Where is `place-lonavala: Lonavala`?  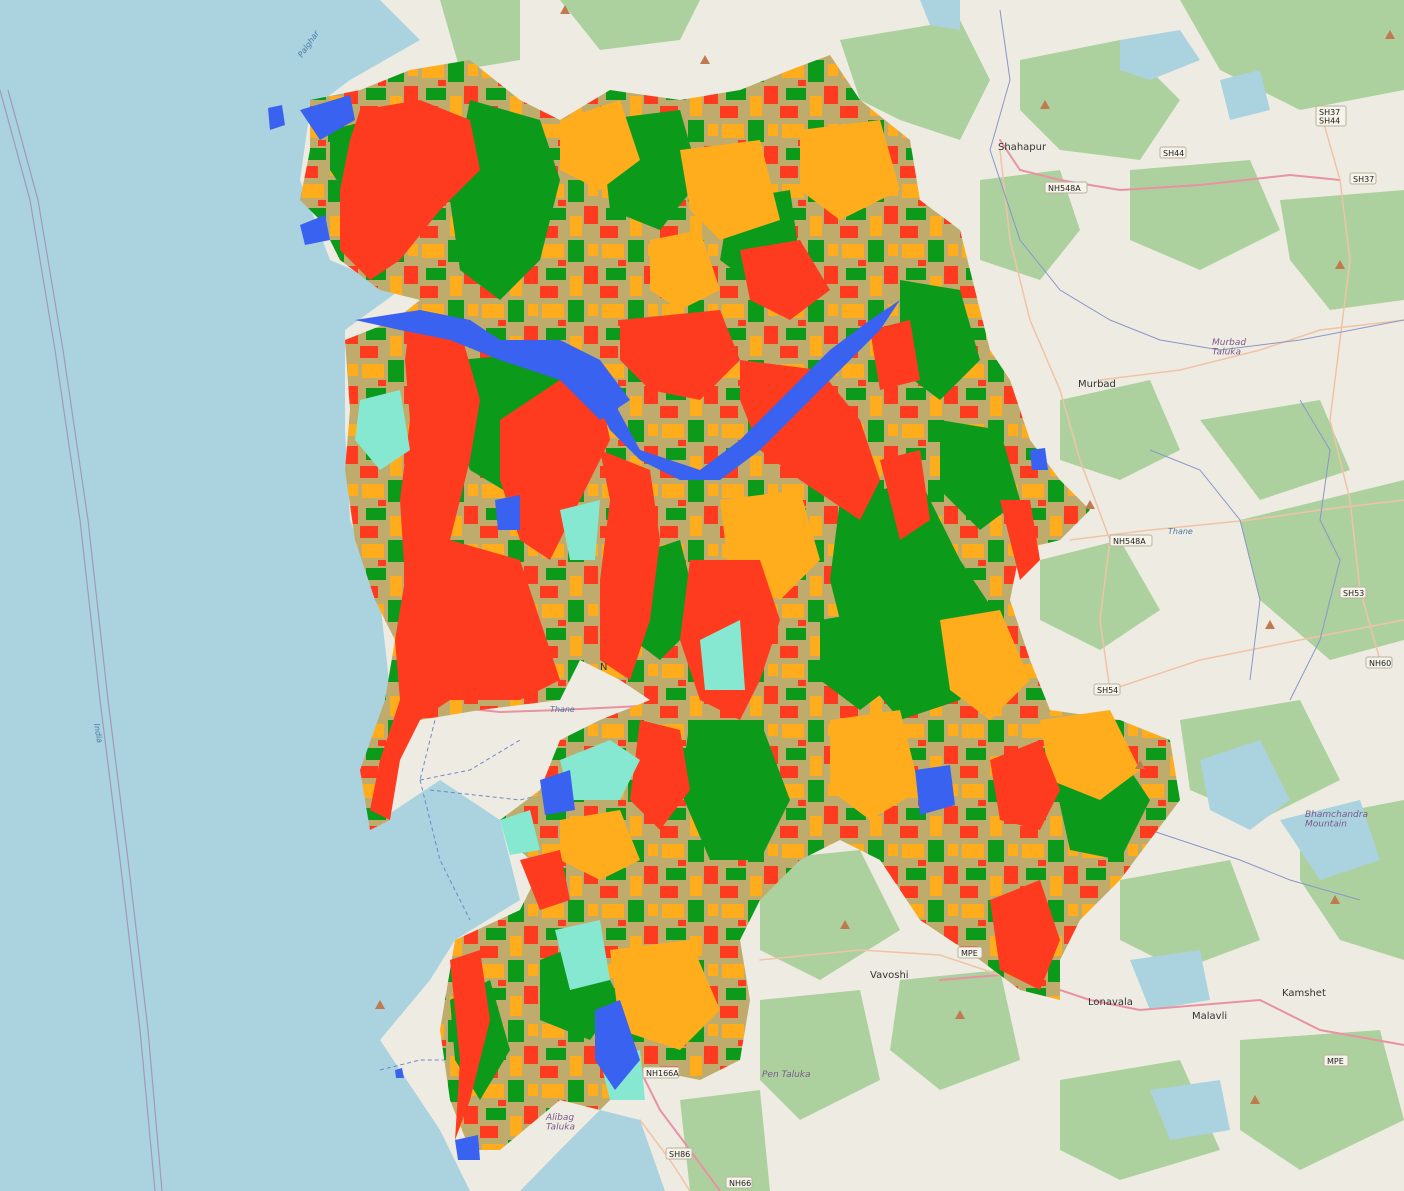 place-lonavala: Lonavala is located at coordinates (1110, 1002).